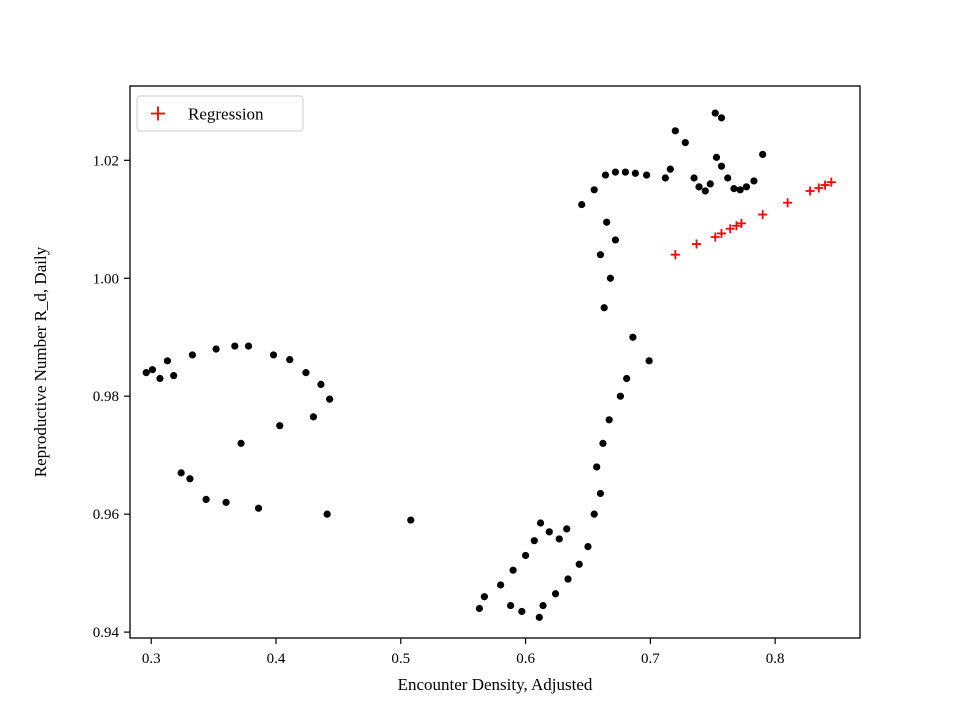 The width and height of the screenshot is (960, 720). I want to click on y-tick-label: 0.94, so click(106, 633).